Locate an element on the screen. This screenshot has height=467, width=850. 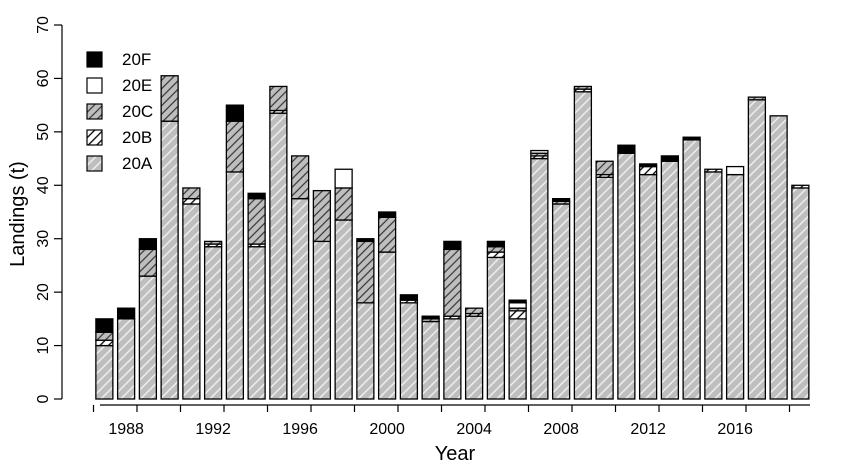
bar-segment-20b-1991 is located at coordinates (191, 201).